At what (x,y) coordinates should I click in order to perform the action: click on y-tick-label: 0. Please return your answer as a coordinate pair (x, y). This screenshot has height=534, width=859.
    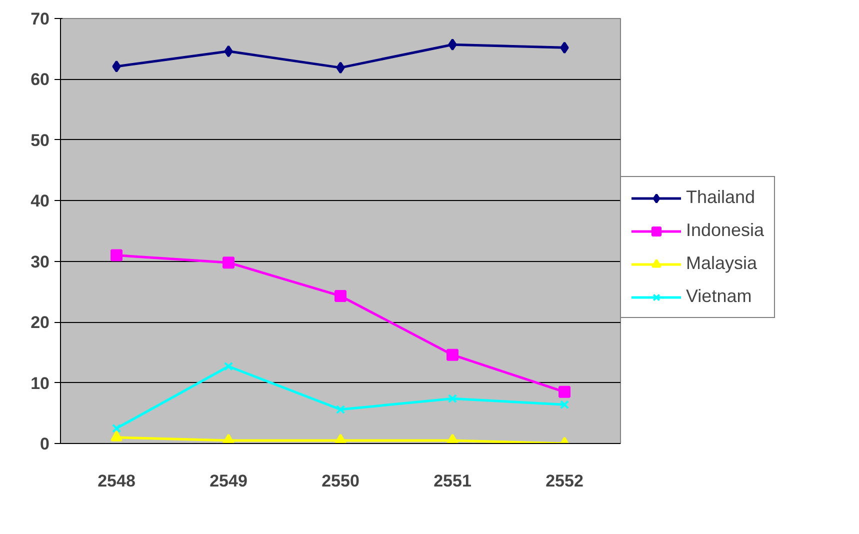
    Looking at the image, I should click on (45, 444).